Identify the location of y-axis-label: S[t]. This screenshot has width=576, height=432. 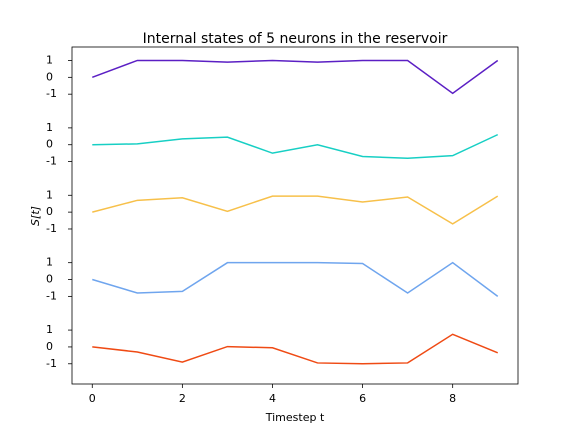
(35, 216).